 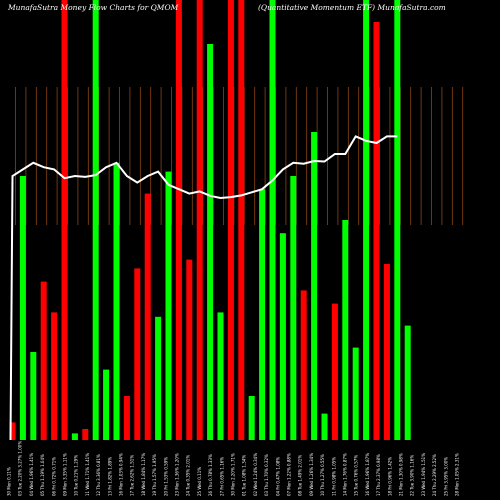 What do you see at coordinates (367, 474) in the screenshot?
I see `x-tick-label: 16 Wed 1.96% 1.87%` at bounding box center [367, 474].